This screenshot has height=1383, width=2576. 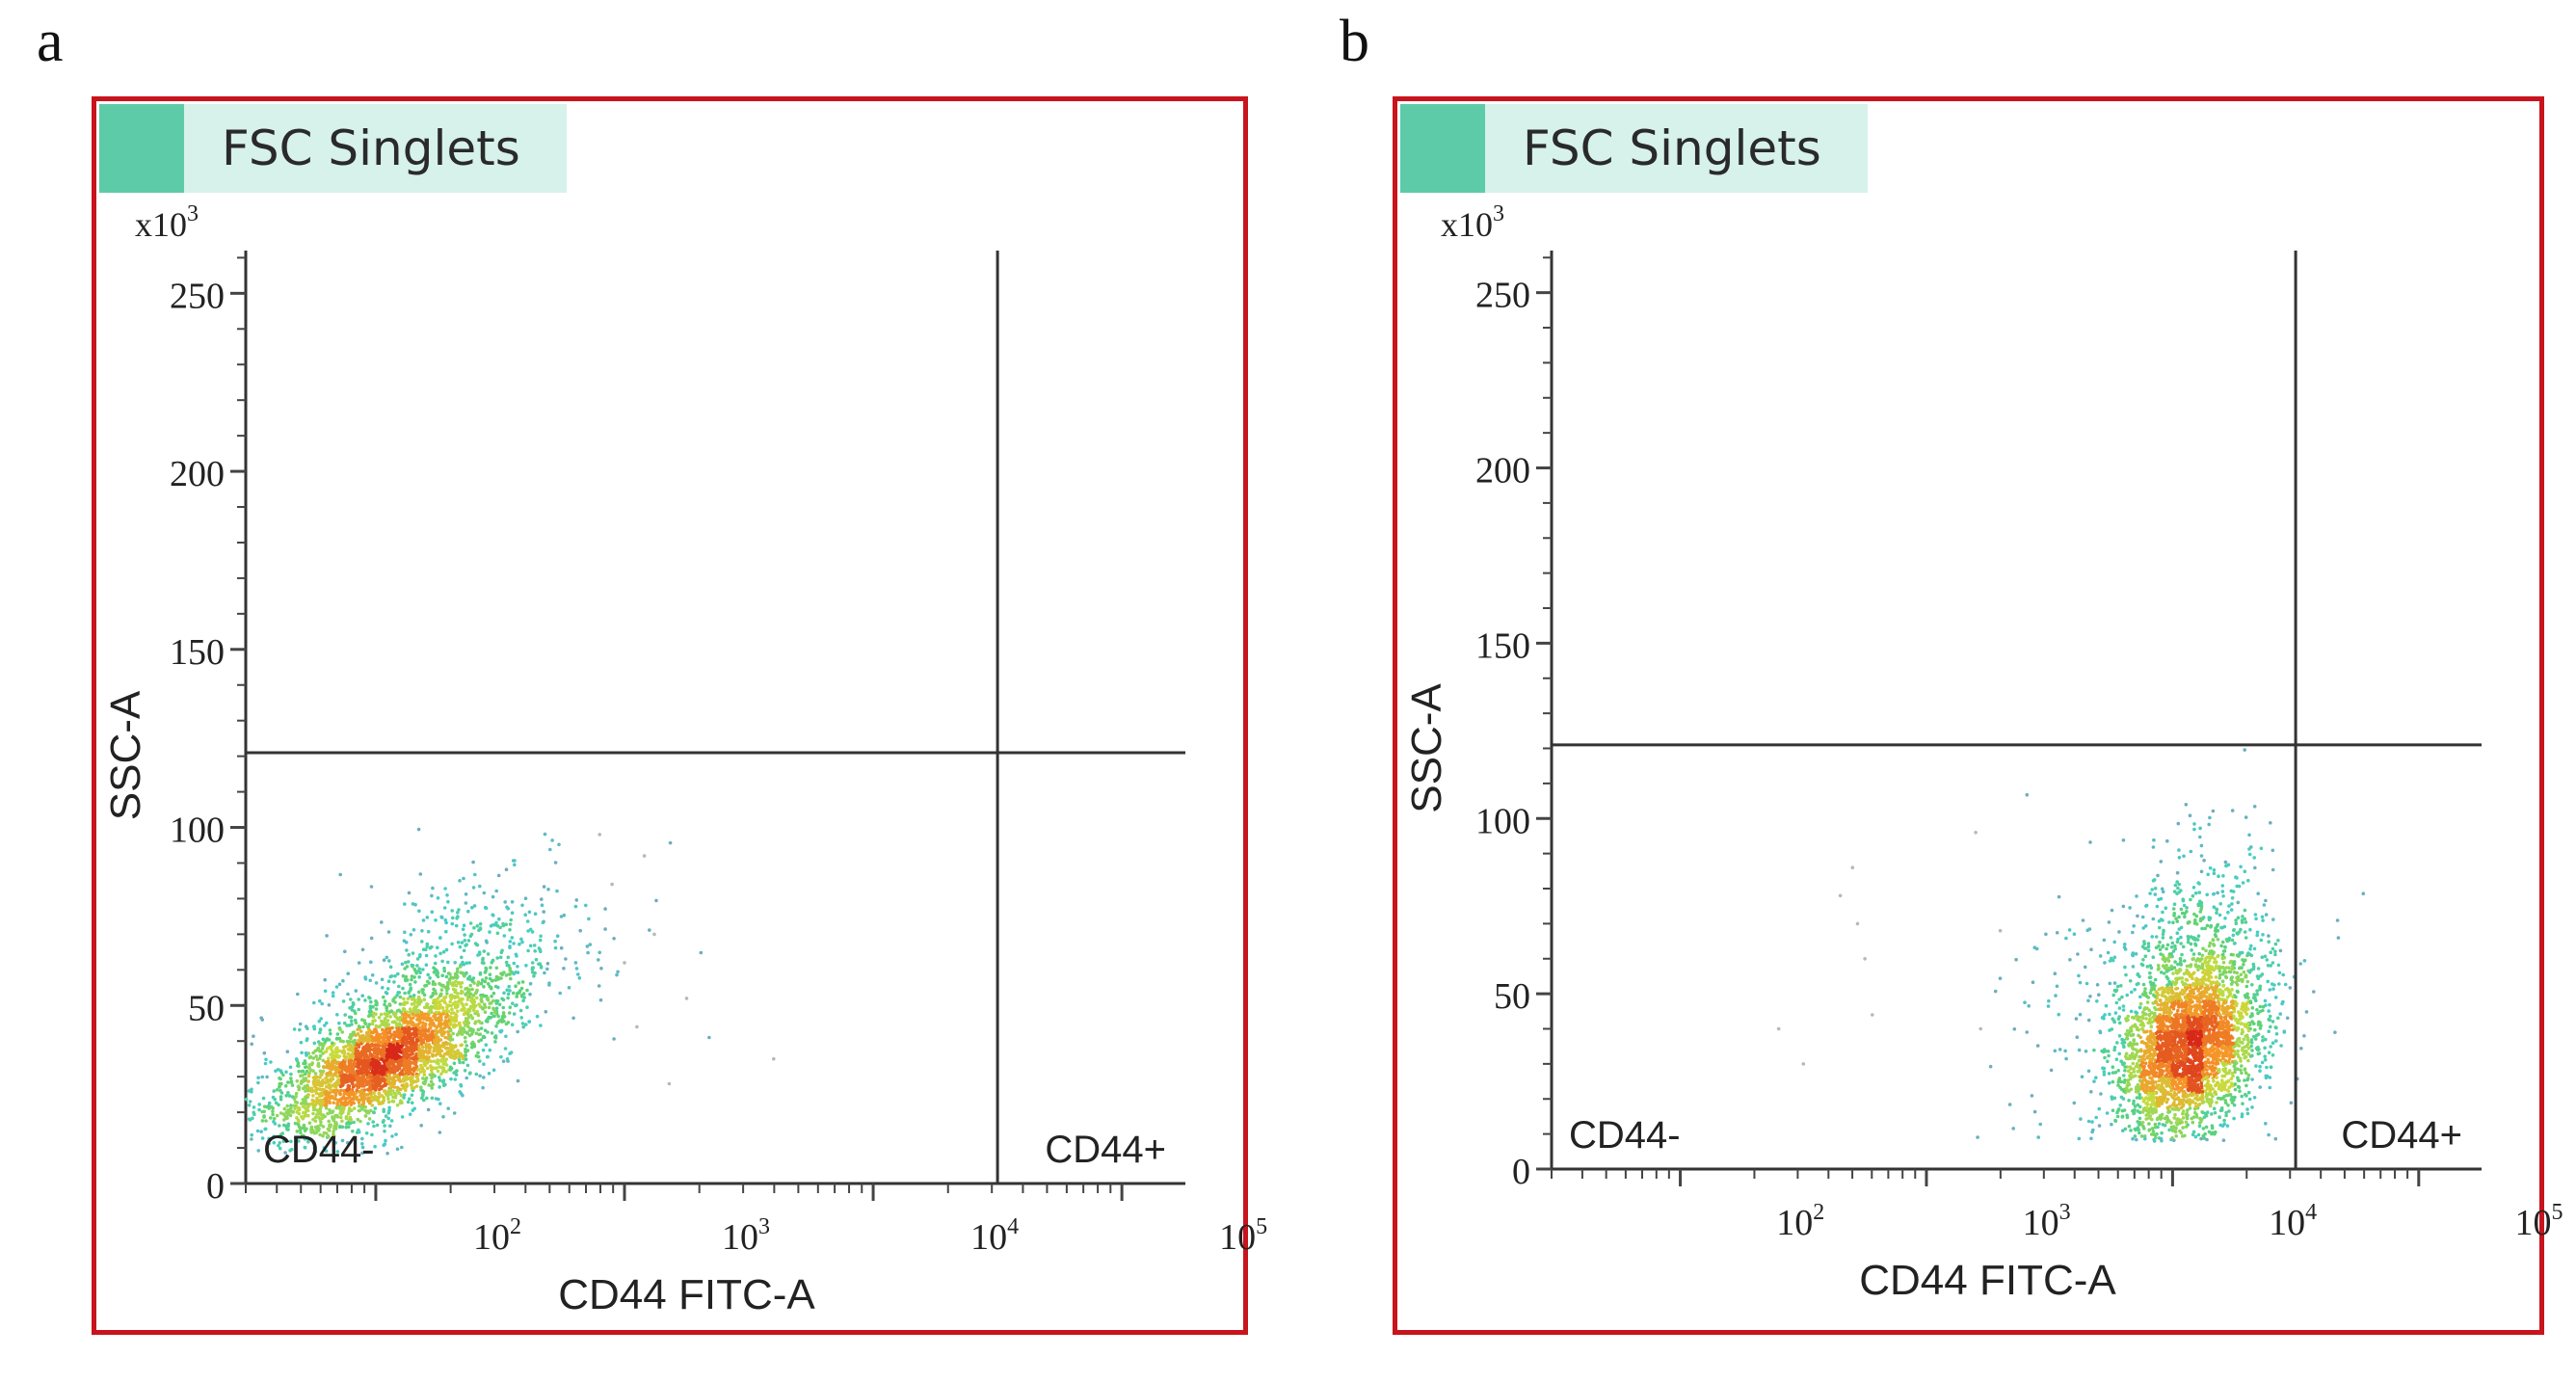 What do you see at coordinates (2293, 1221) in the screenshot?
I see `x-tick-label: 10⁴` at bounding box center [2293, 1221].